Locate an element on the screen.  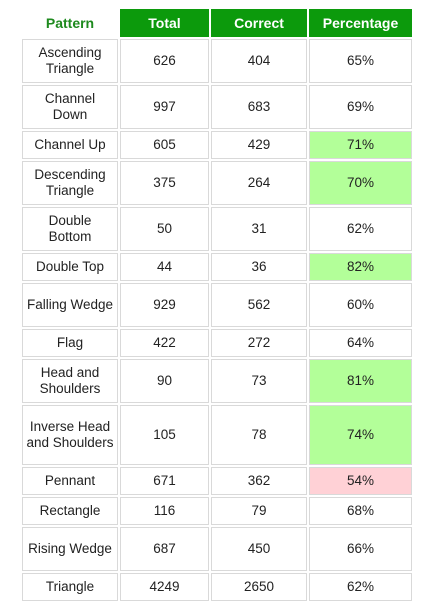
table-row: Flag 422 272 64% is located at coordinates (217, 343).